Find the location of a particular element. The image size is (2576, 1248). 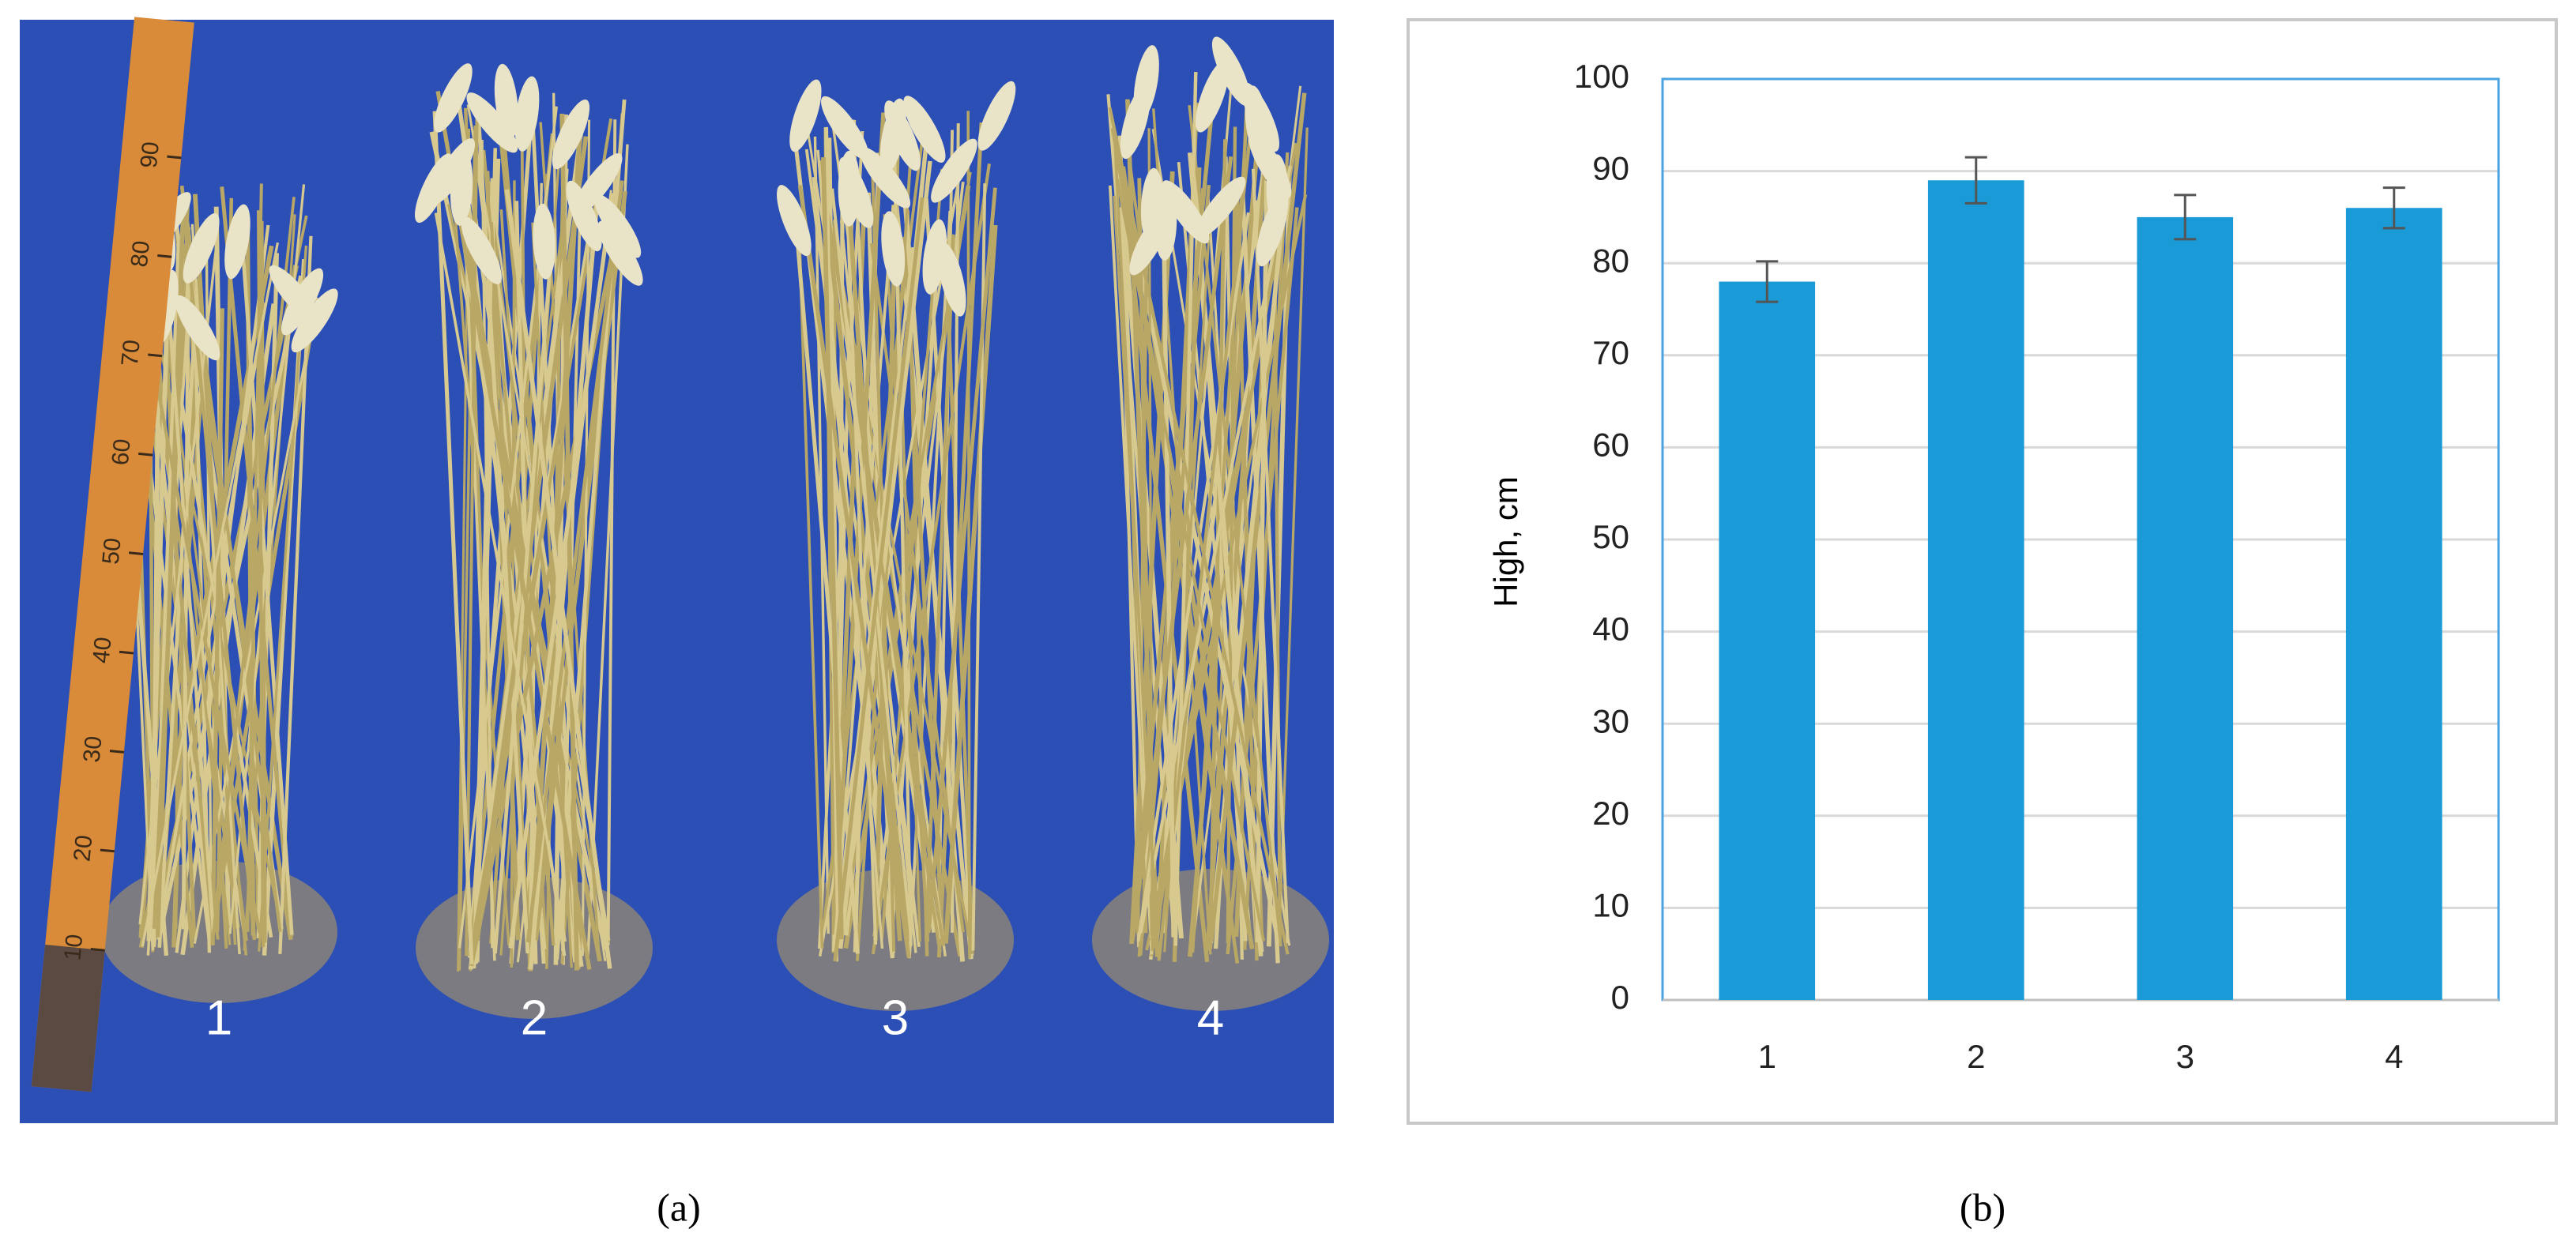

y-tick-label: 70 is located at coordinates (1610, 352).